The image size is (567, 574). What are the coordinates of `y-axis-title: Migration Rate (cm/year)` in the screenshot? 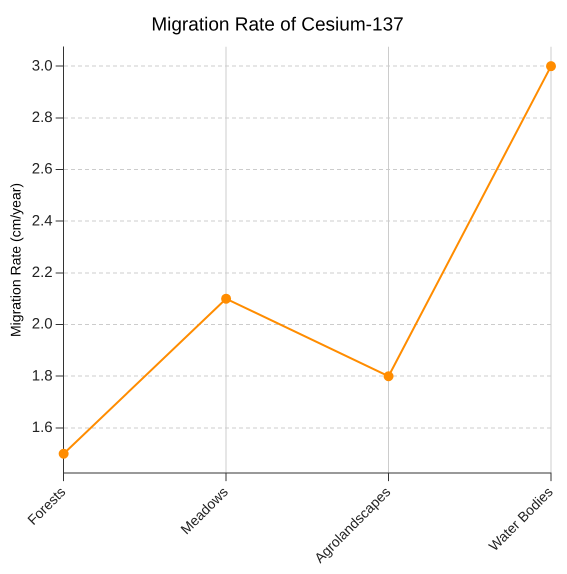 It's located at (15, 259).